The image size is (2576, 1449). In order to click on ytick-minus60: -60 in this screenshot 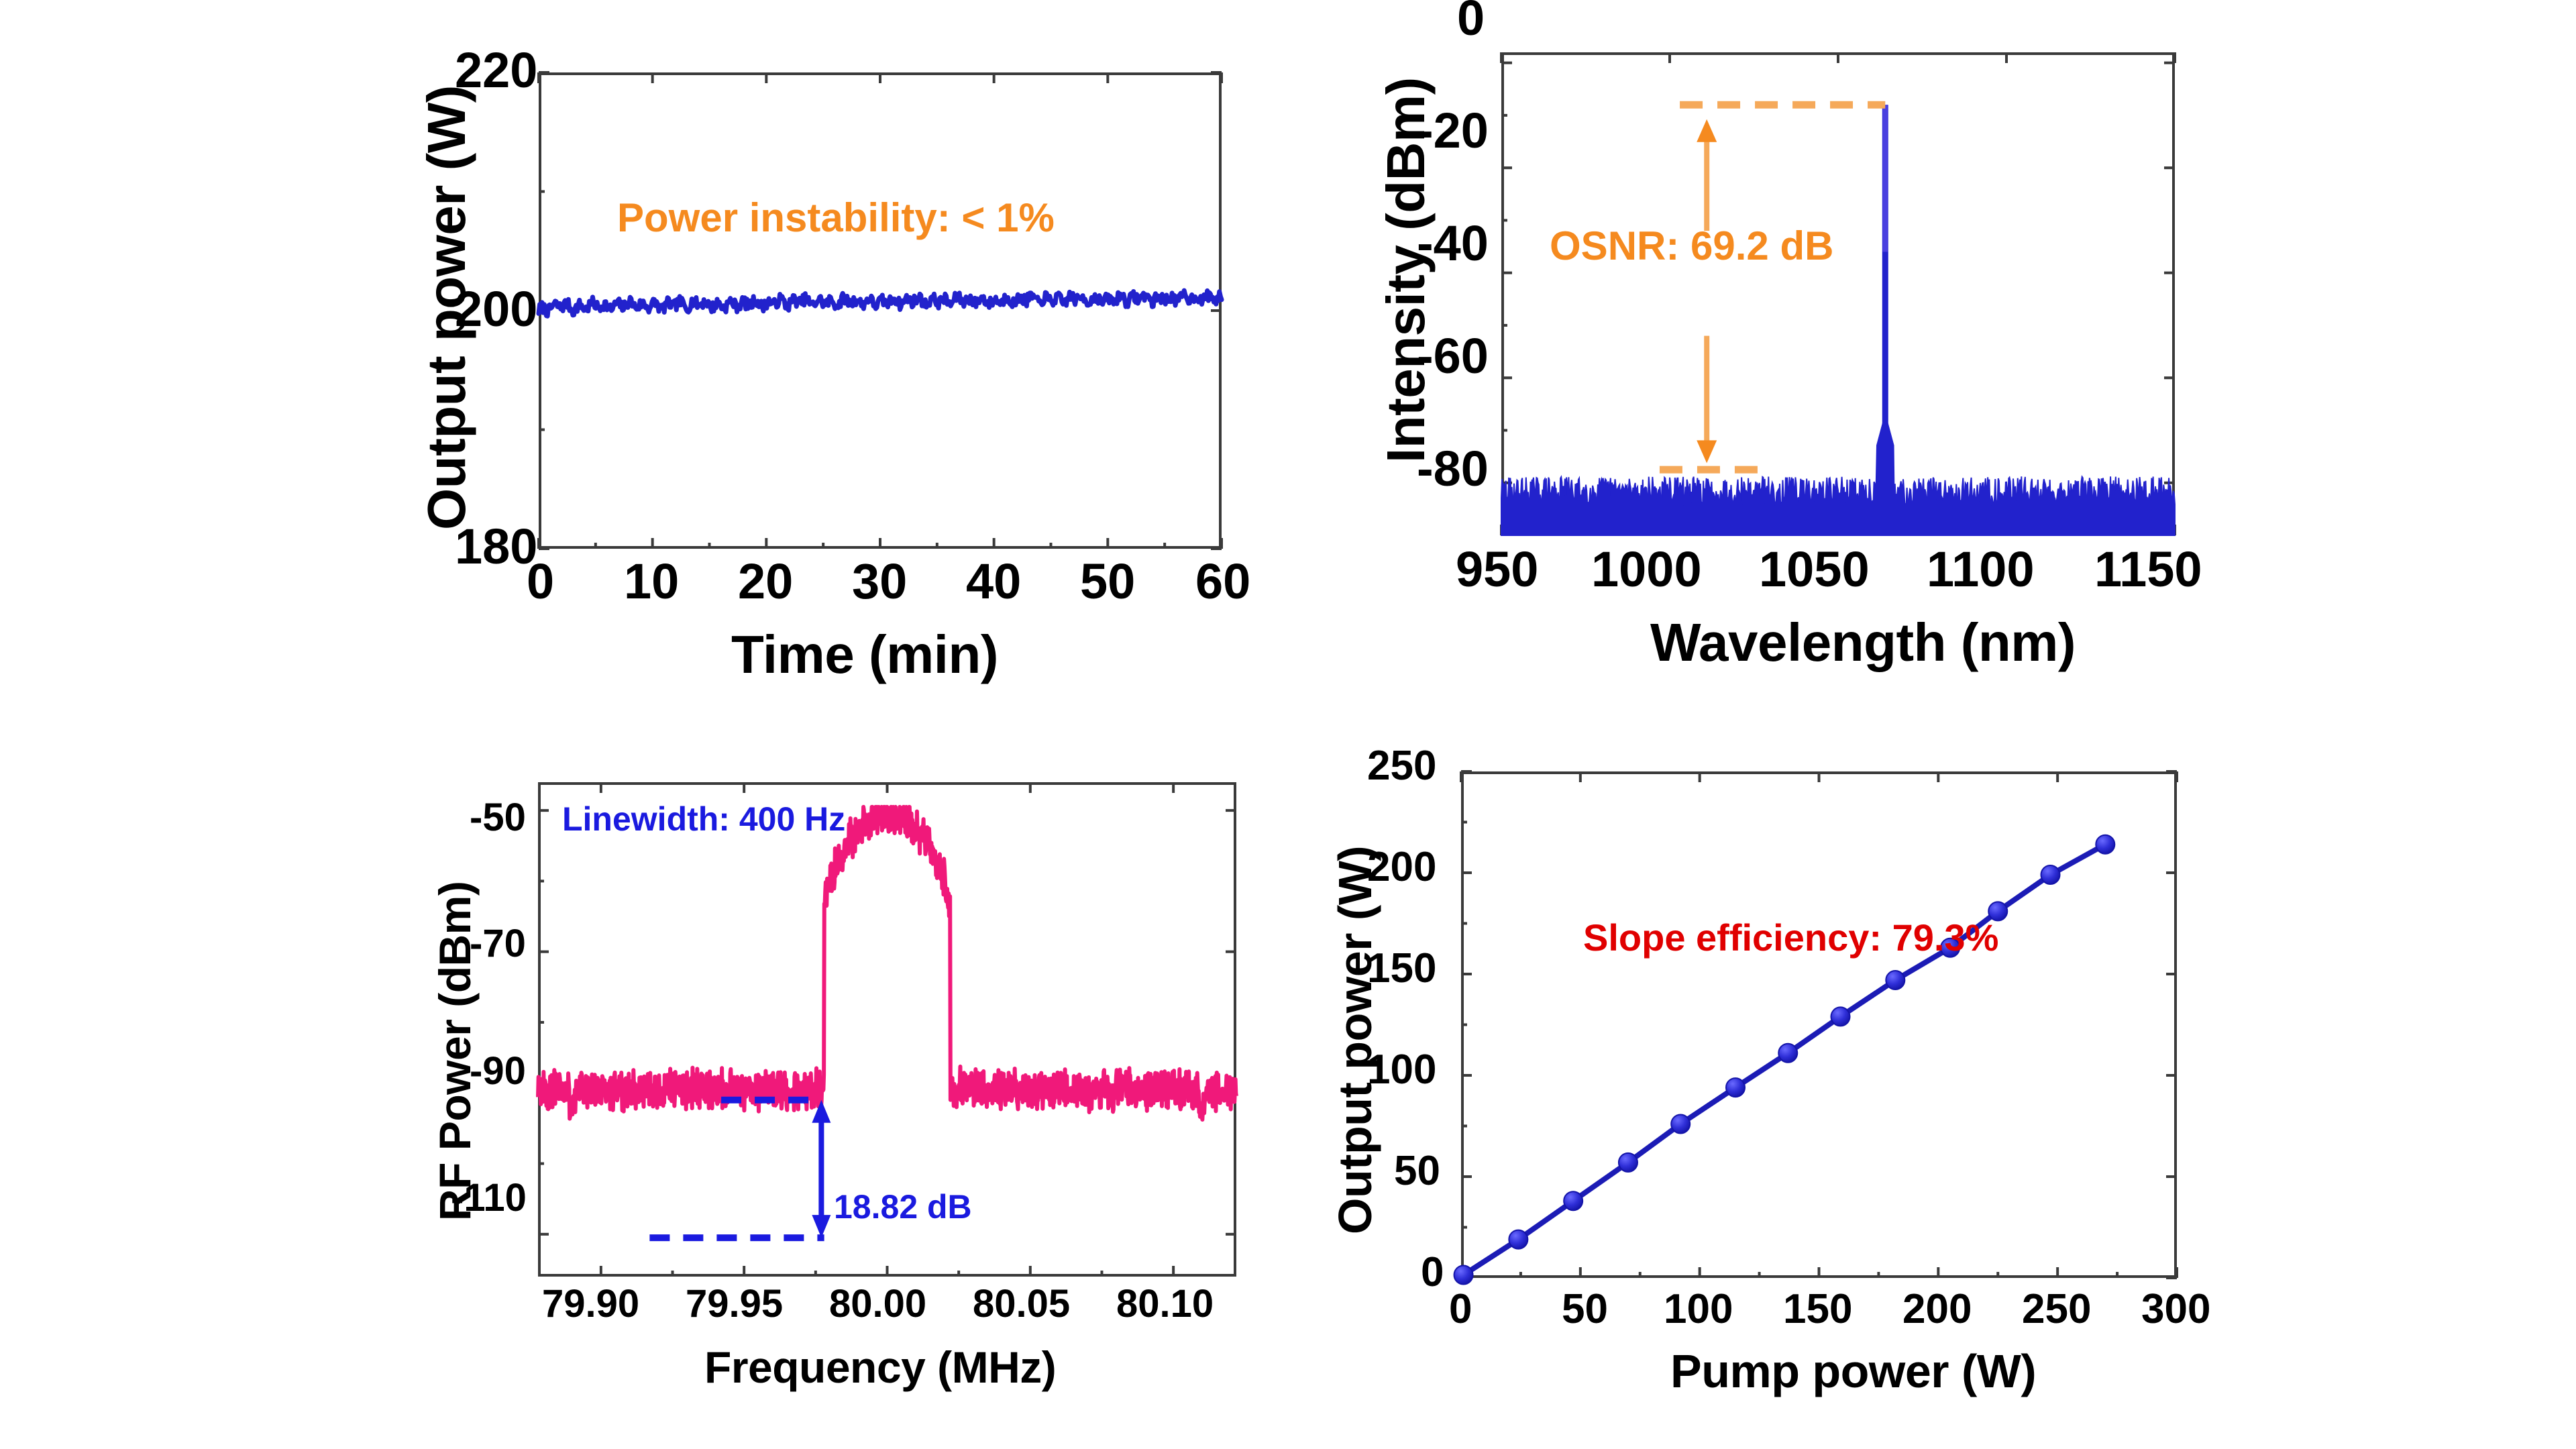, I will do `click(1453, 356)`.